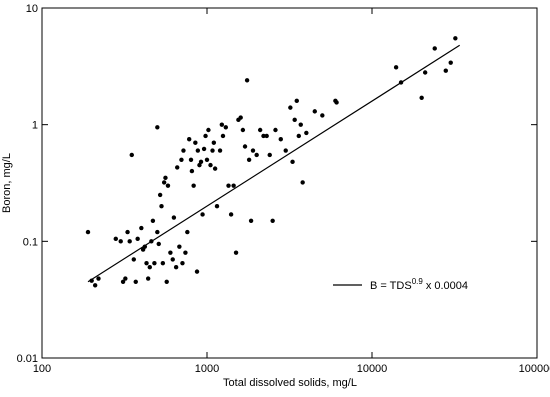 The height and width of the screenshot is (397, 550). What do you see at coordinates (35, 126) in the screenshot?
I see `y-tick-label: 1` at bounding box center [35, 126].